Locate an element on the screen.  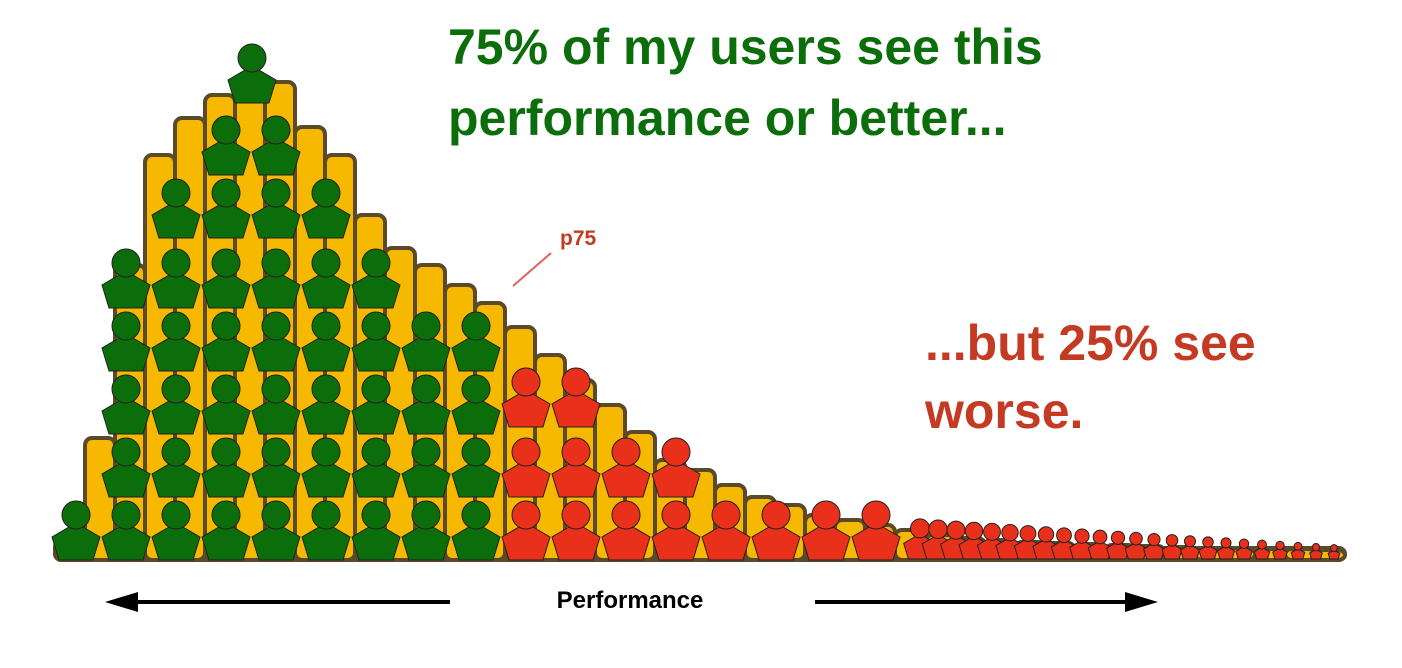
p75-pointer is located at coordinates (532, 269).